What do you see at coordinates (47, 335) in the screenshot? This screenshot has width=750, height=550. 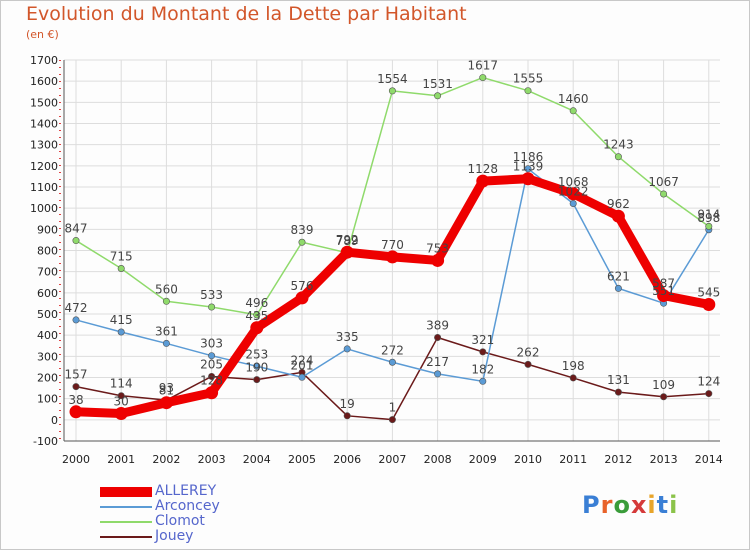 I see `y-tick-label: 400` at bounding box center [47, 335].